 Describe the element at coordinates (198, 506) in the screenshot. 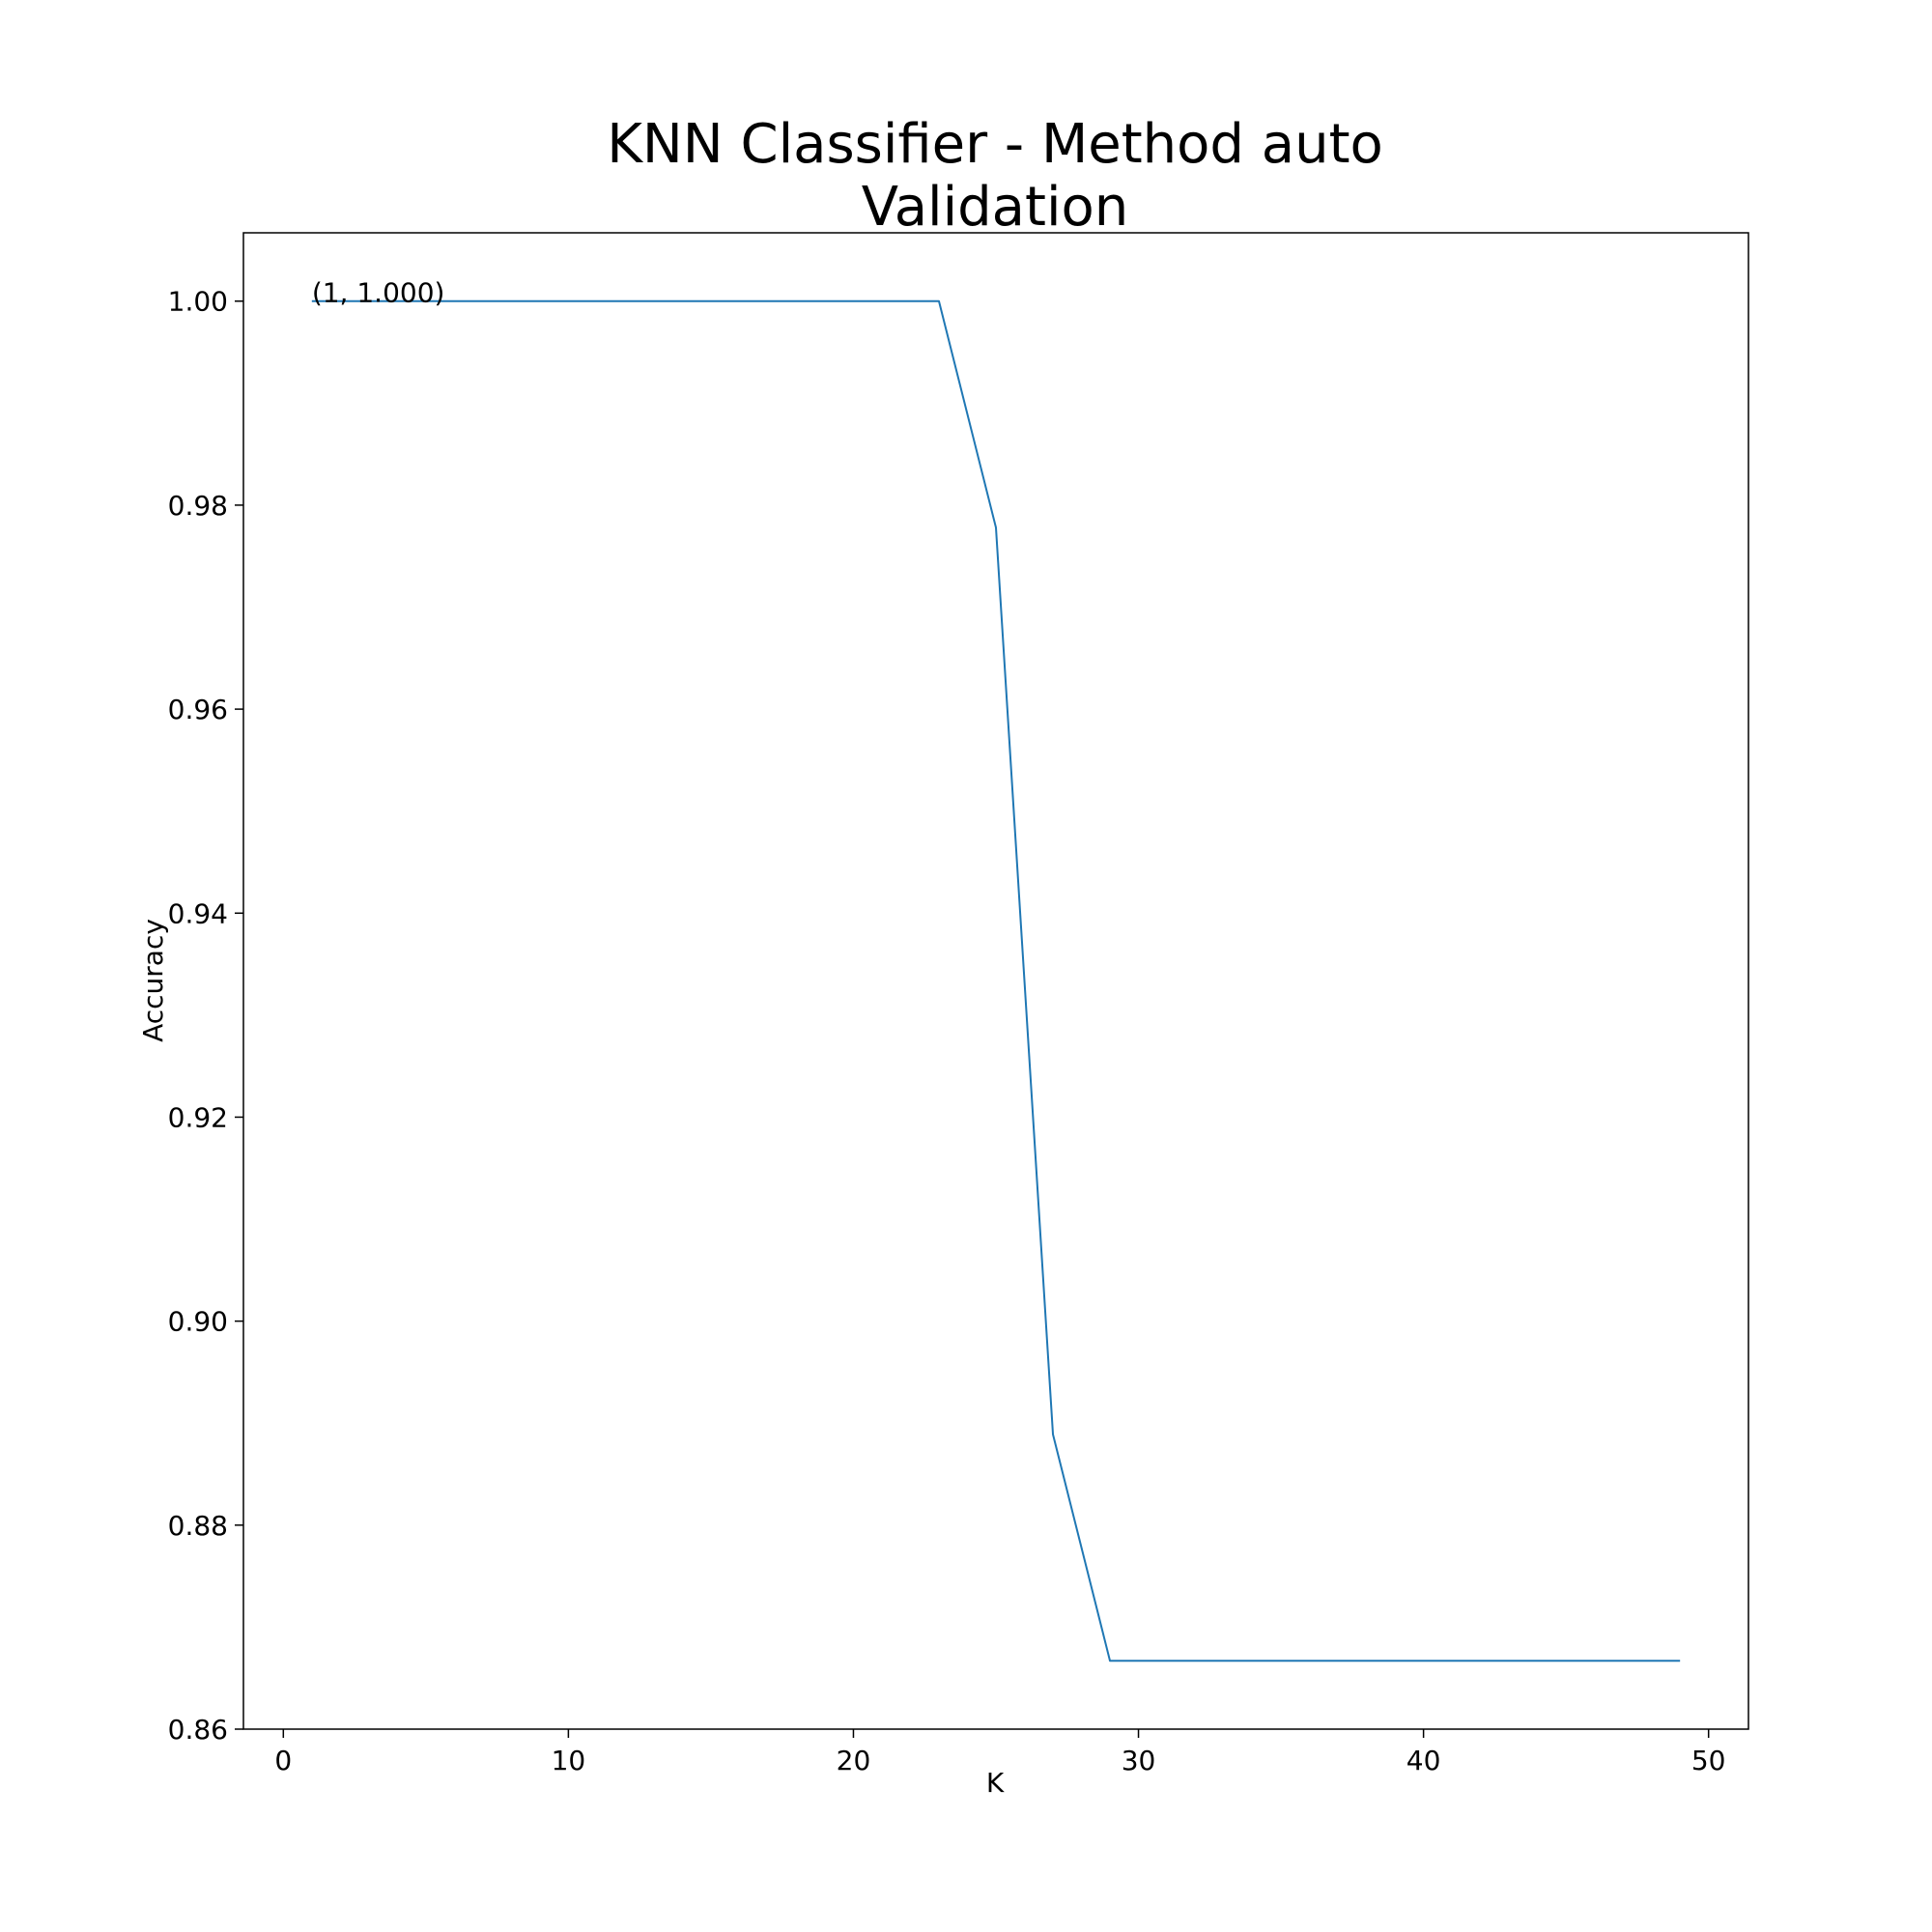

I see `y-tick-label: 0.98` at that location.